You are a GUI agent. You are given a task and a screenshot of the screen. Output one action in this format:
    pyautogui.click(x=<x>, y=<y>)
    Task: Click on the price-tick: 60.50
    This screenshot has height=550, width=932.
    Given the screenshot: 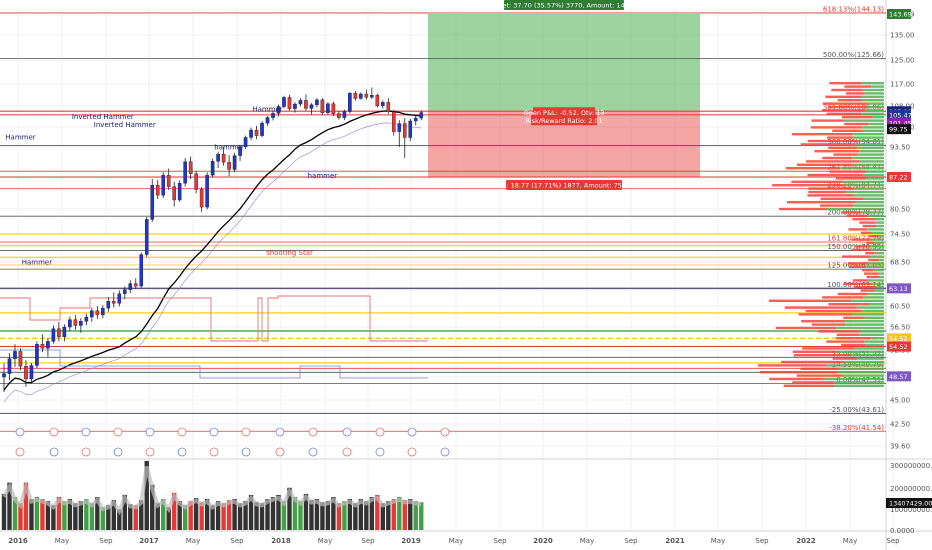 What is the action you would take?
    pyautogui.click(x=900, y=307)
    